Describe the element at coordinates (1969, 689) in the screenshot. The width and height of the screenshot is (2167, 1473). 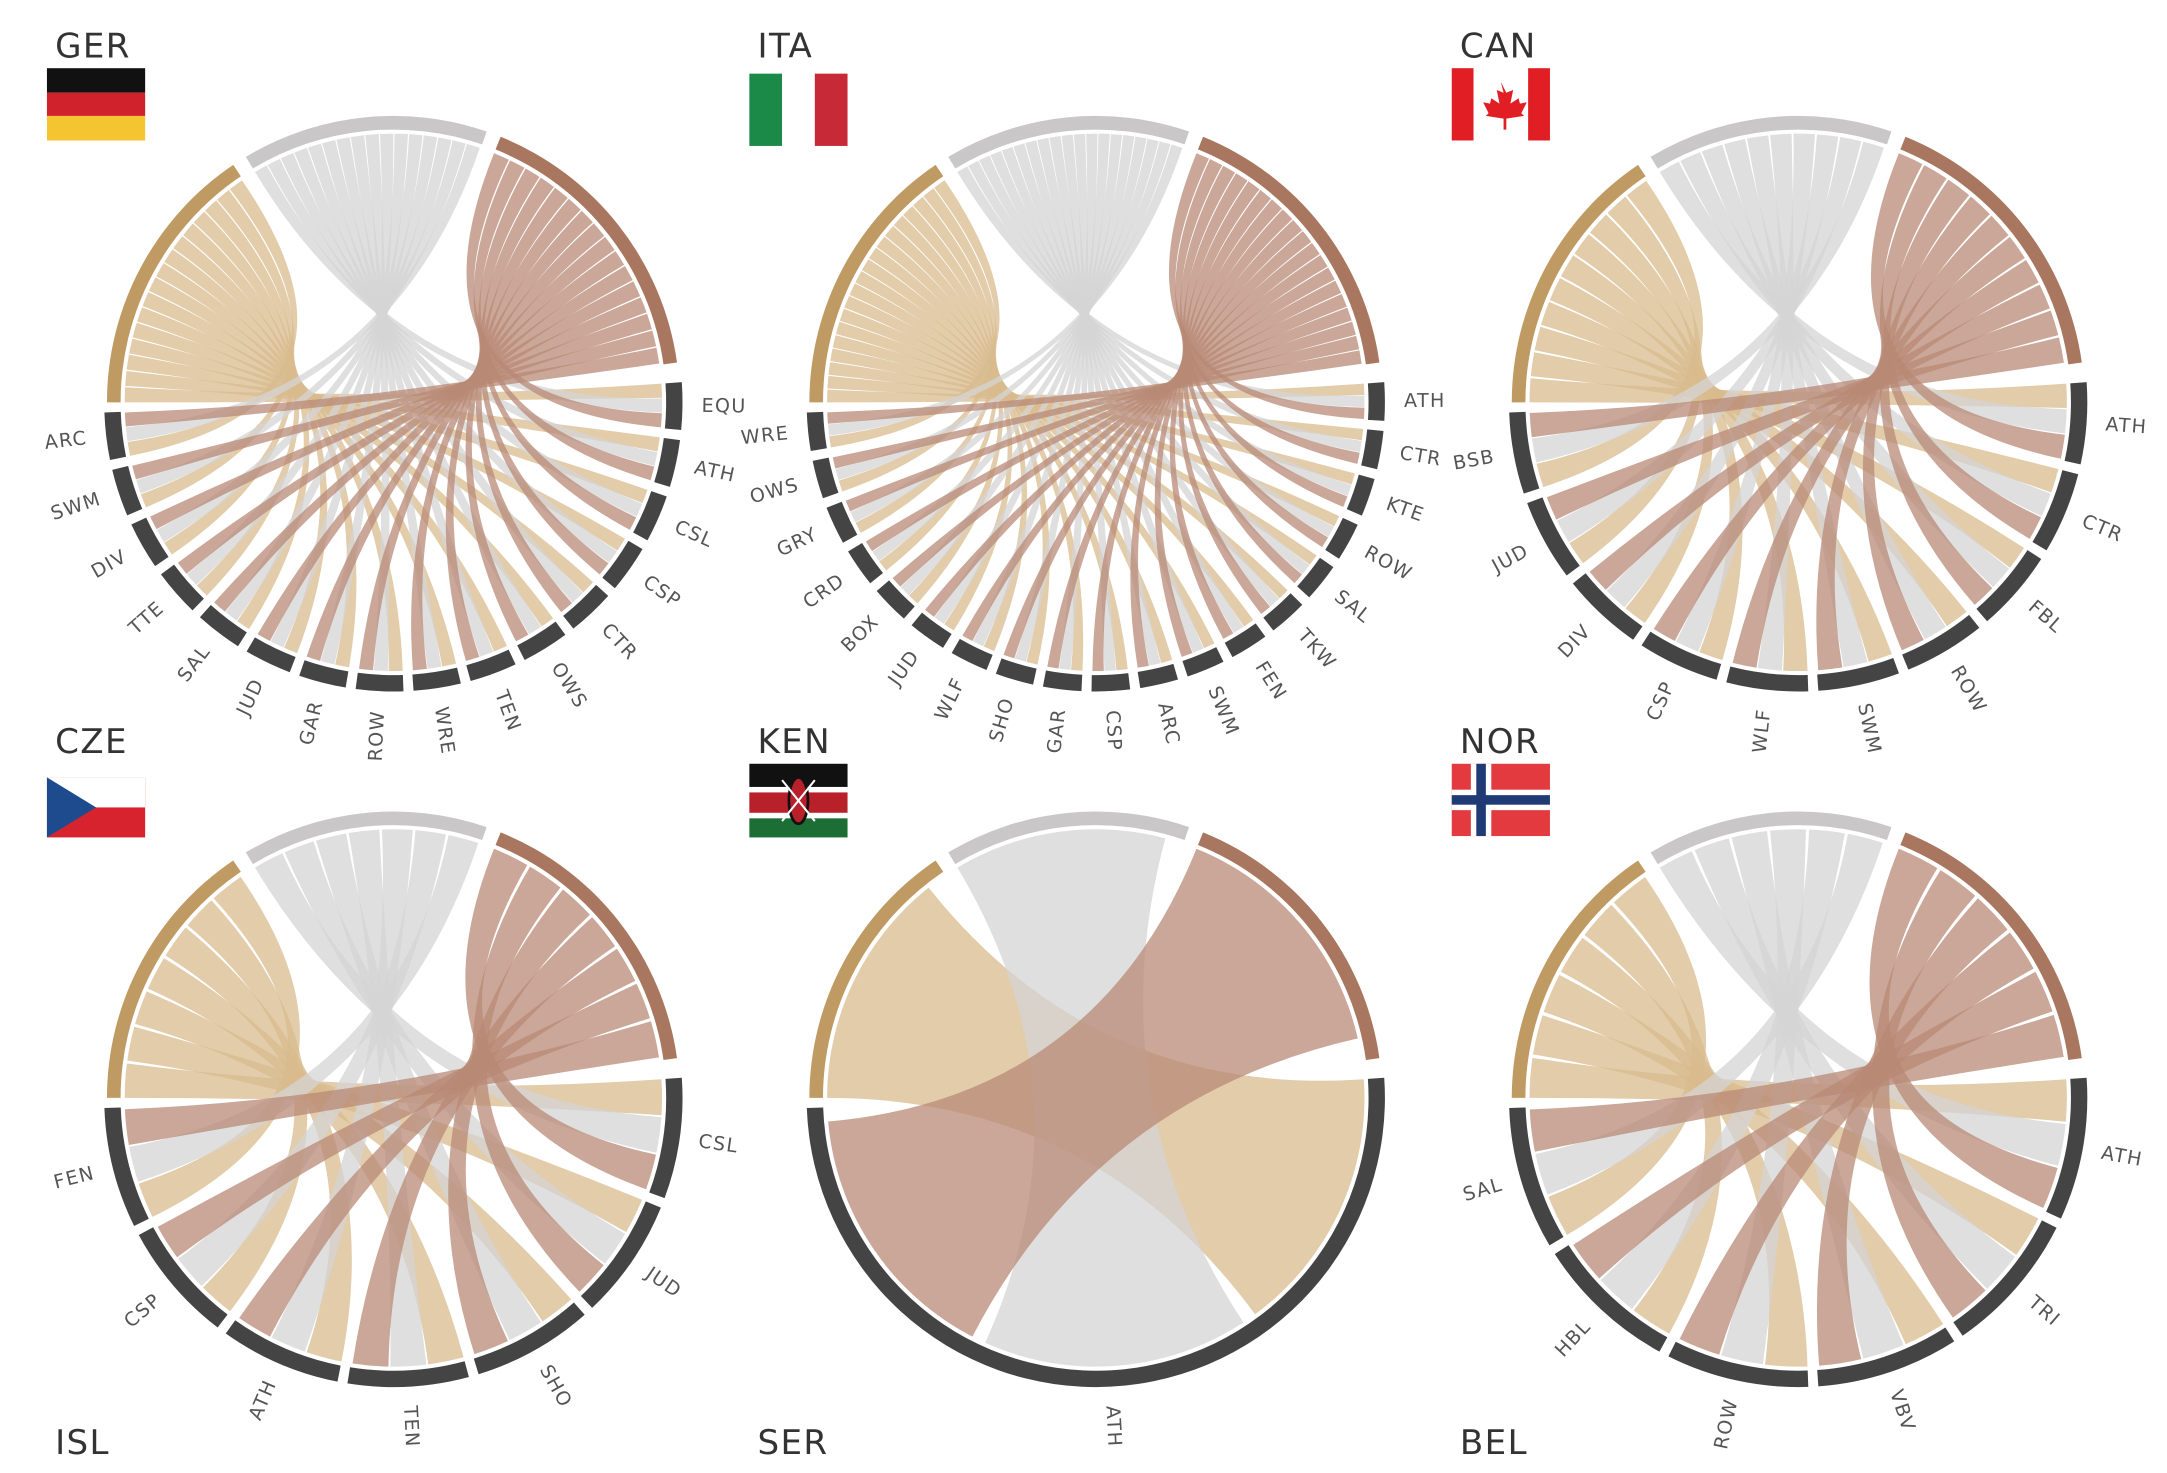
I see `sport-label: ROW` at that location.